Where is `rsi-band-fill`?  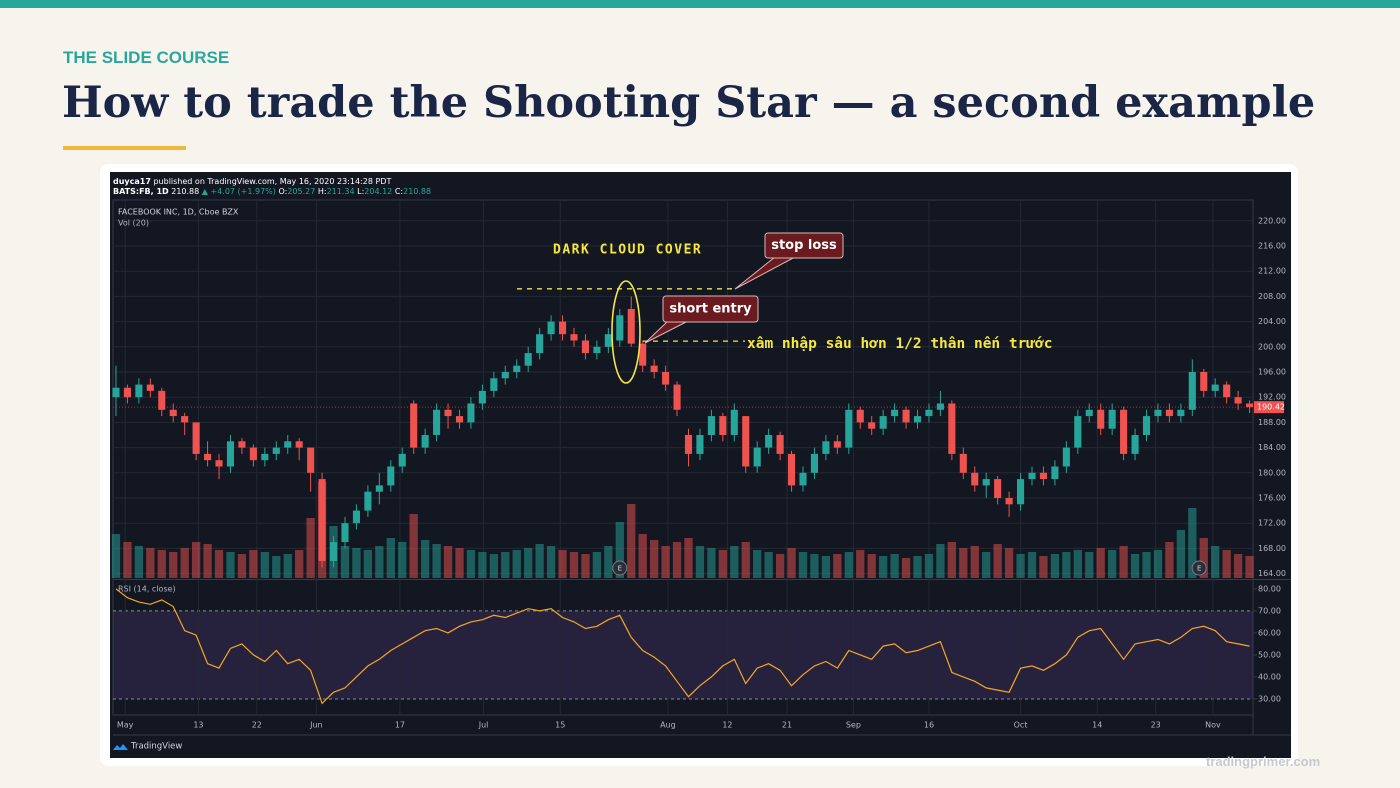
rsi-band-fill is located at coordinates (683, 654).